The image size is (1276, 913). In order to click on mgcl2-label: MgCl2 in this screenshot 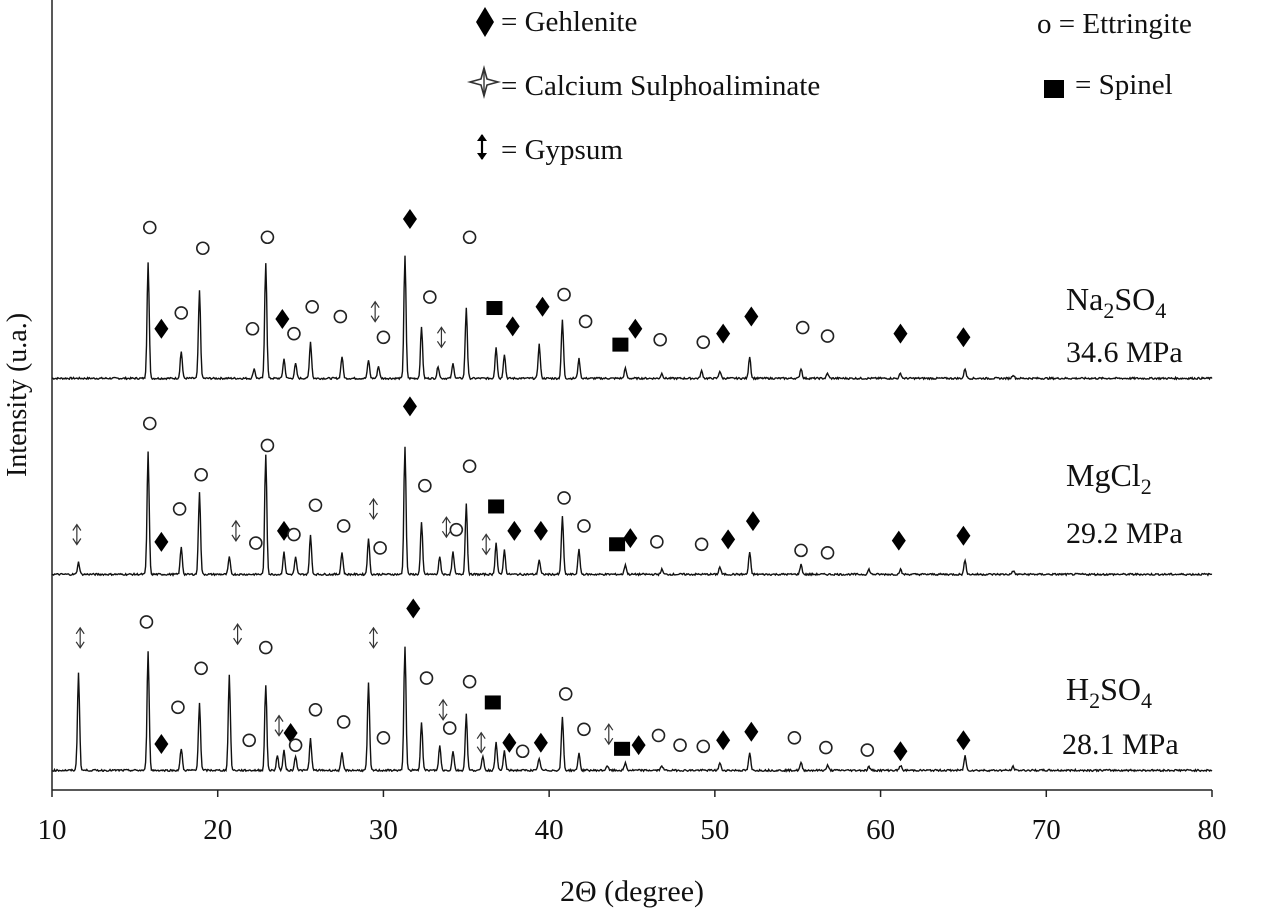, I will do `click(1109, 478)`.